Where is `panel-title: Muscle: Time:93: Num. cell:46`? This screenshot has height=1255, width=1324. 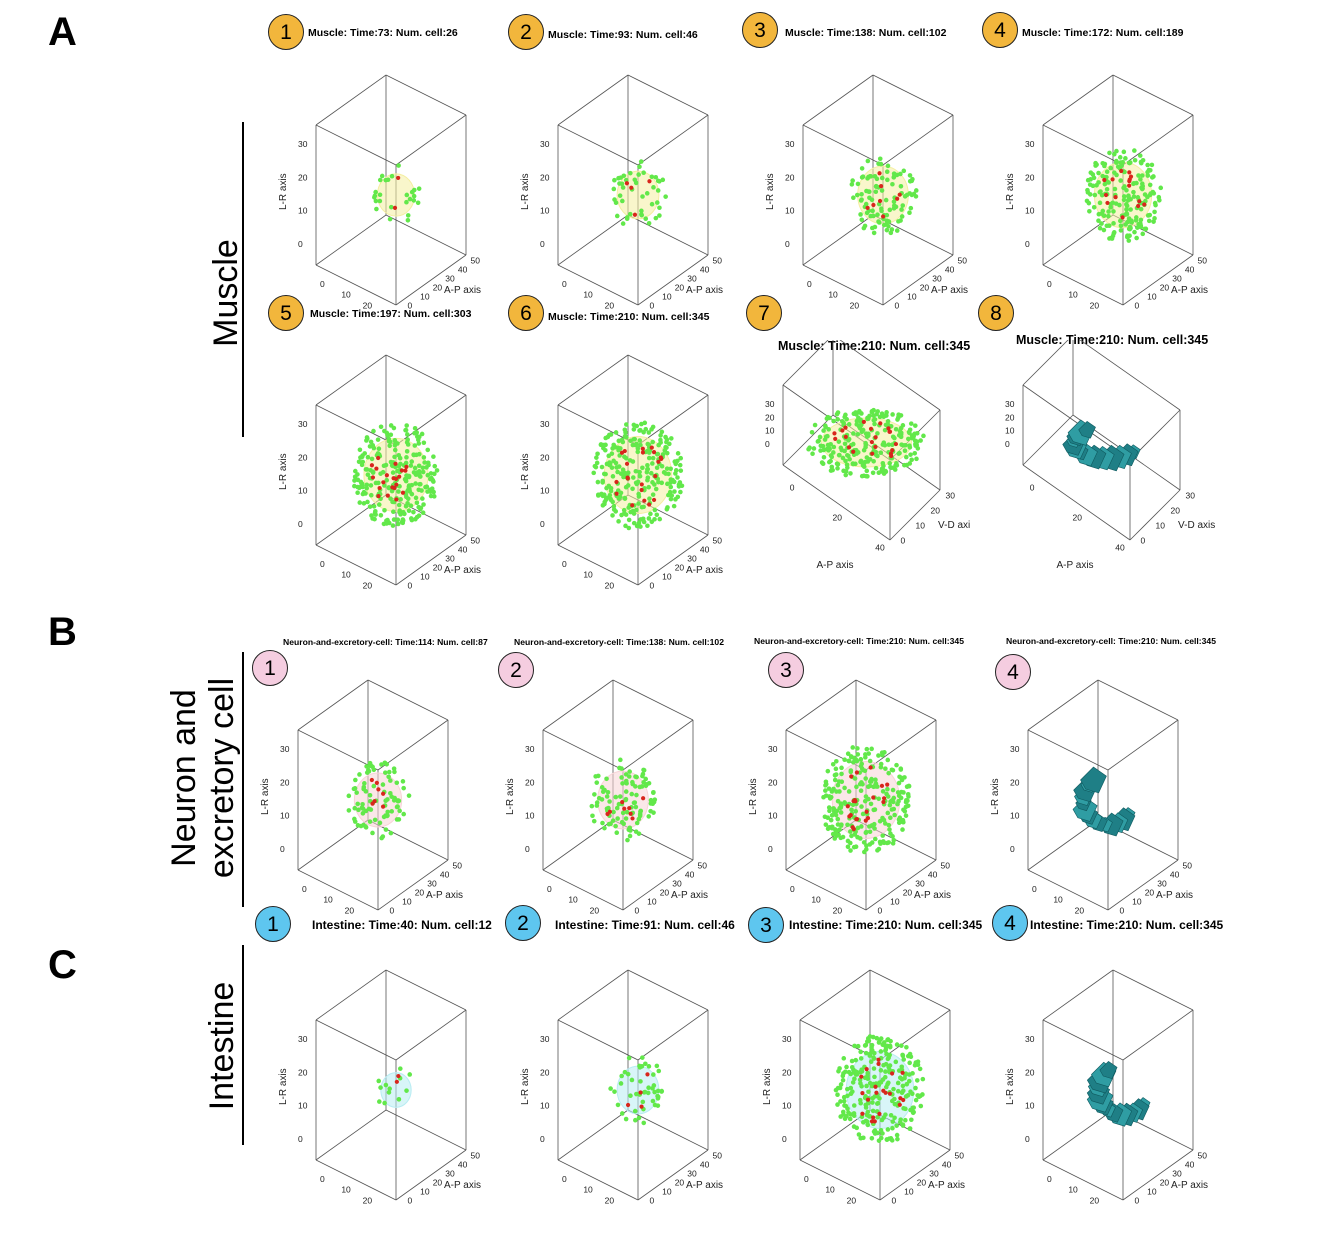 panel-title: Muscle: Time:93: Num. cell:46 is located at coordinates (623, 35).